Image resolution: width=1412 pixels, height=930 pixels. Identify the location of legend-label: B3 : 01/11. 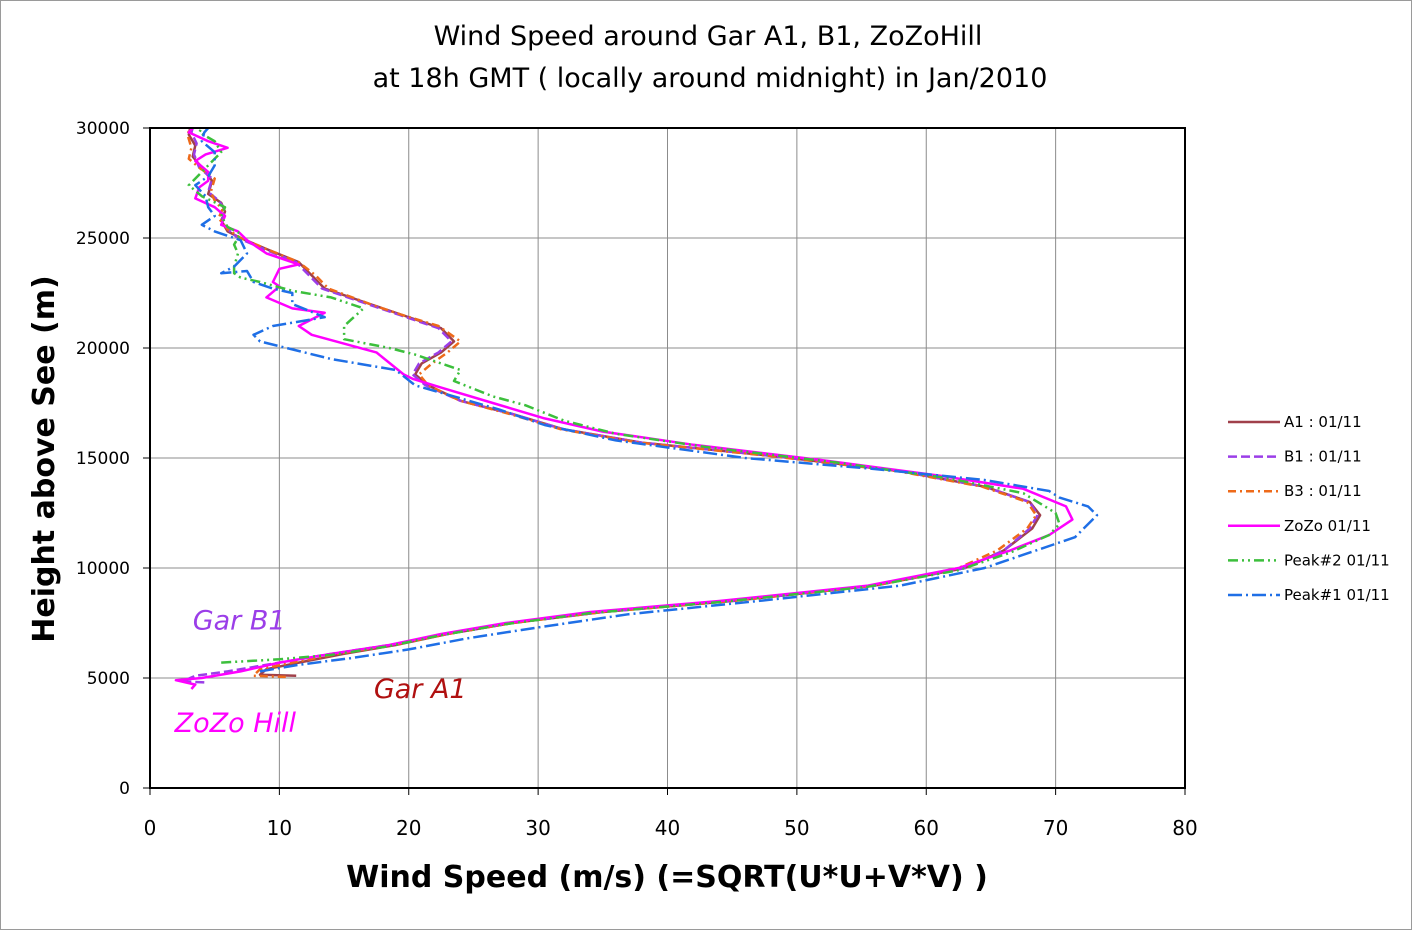
(1323, 491).